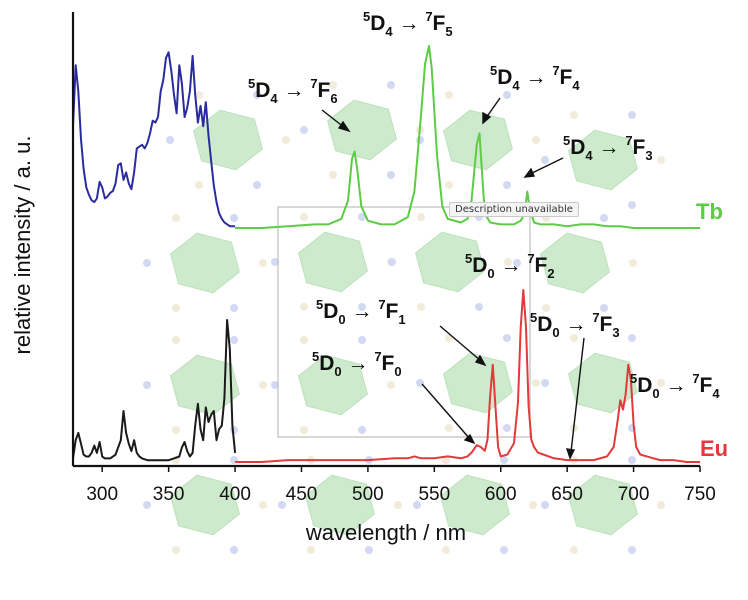  Describe the element at coordinates (460, 343) in the screenshot. I see `arrow-eu-7f1` at that location.